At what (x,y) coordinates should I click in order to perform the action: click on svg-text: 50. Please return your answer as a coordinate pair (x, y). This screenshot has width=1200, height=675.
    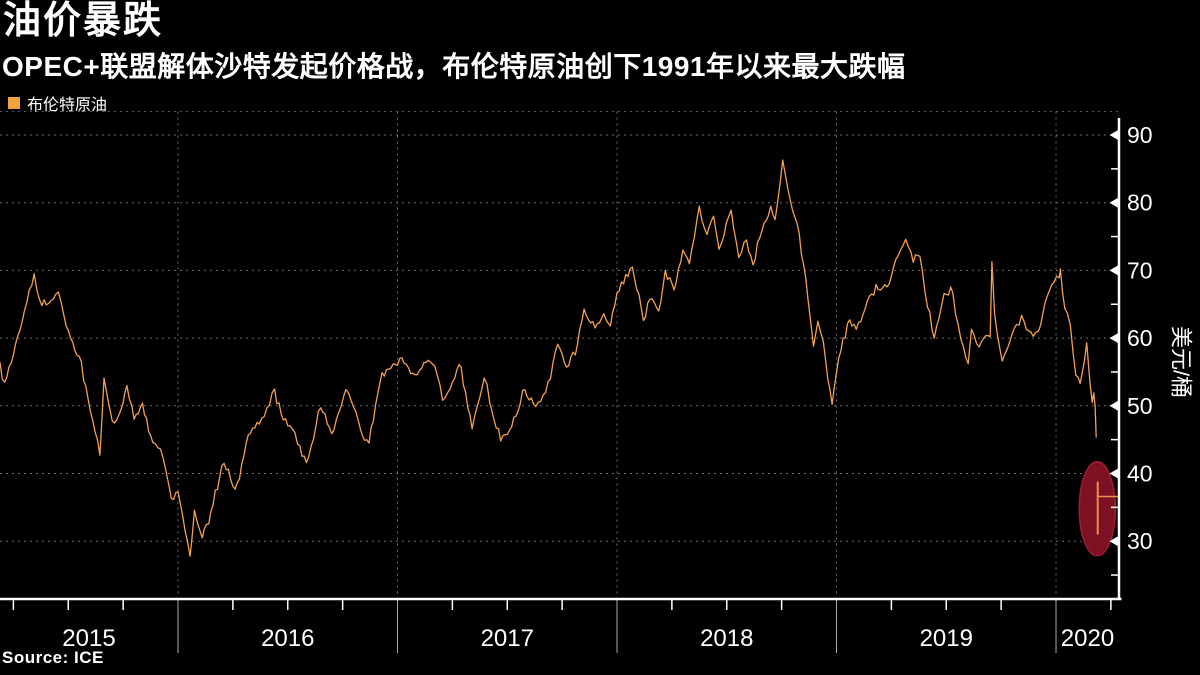
    Looking at the image, I should click on (1140, 406).